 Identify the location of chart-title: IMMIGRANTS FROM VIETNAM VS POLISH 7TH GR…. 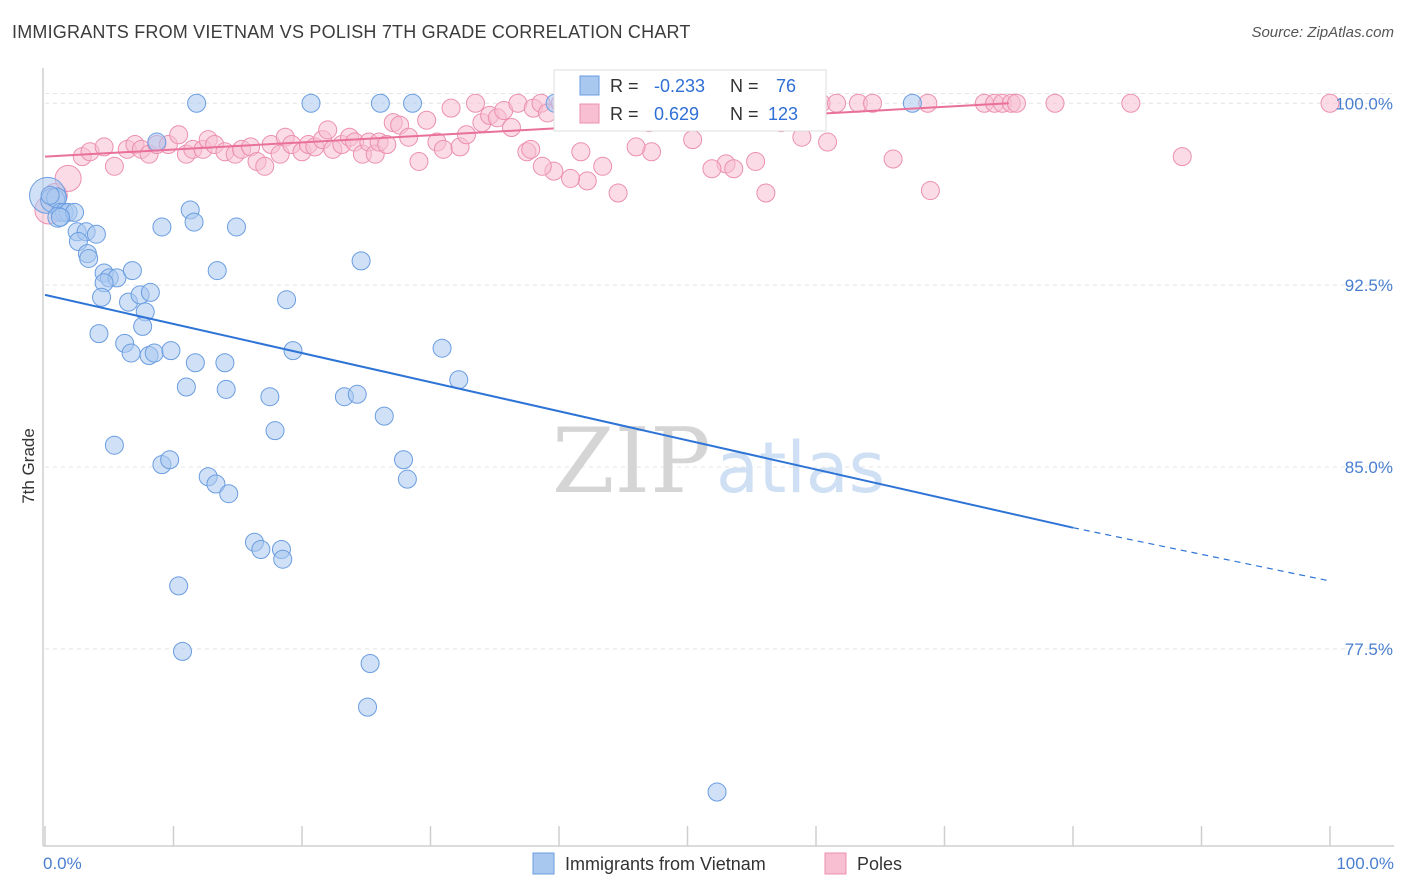
(351, 32).